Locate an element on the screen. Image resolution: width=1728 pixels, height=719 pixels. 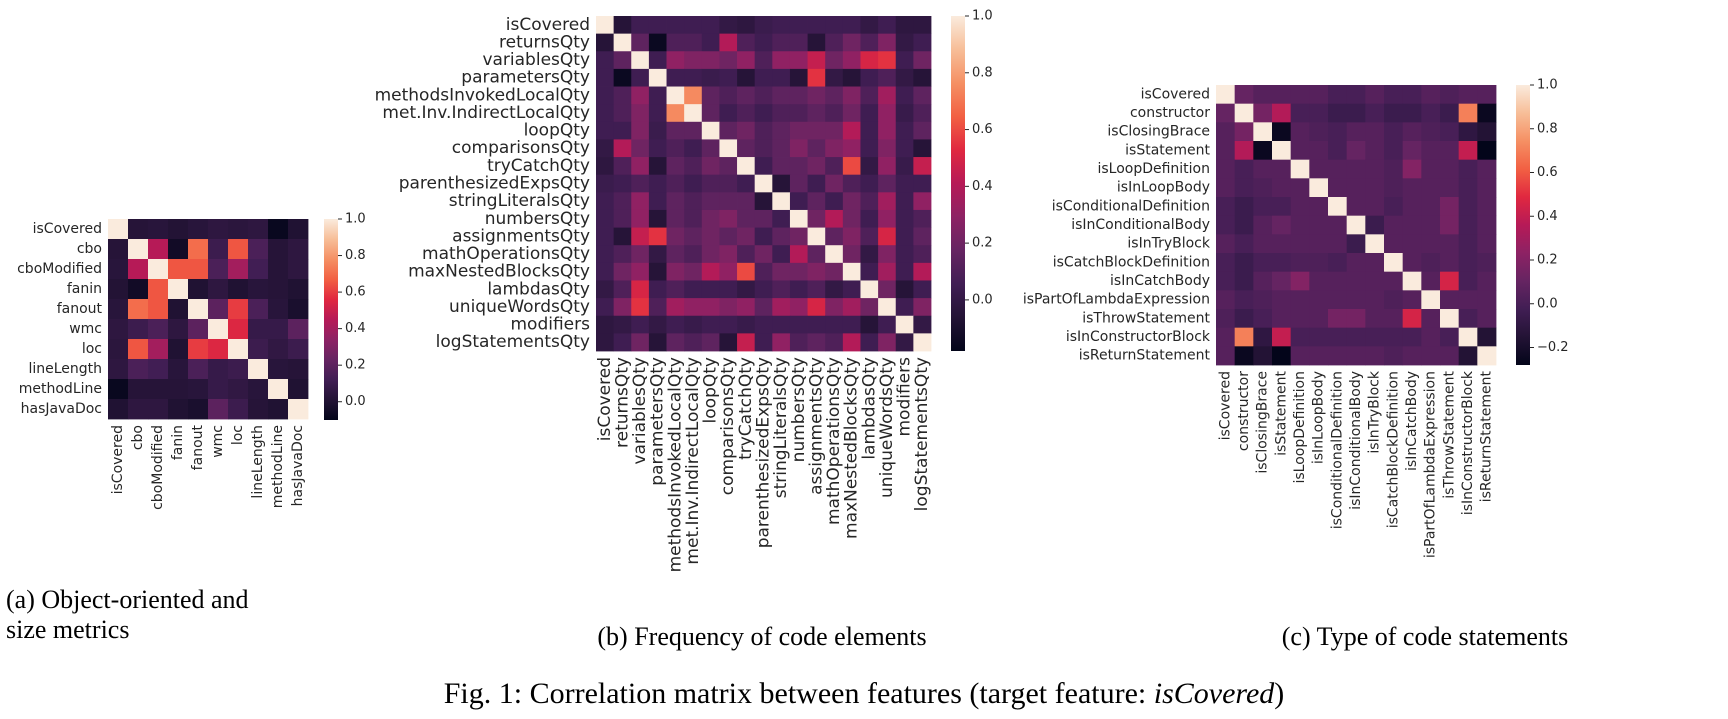
x-tick-label: isLoopDefinition is located at coordinates (1300, 427).